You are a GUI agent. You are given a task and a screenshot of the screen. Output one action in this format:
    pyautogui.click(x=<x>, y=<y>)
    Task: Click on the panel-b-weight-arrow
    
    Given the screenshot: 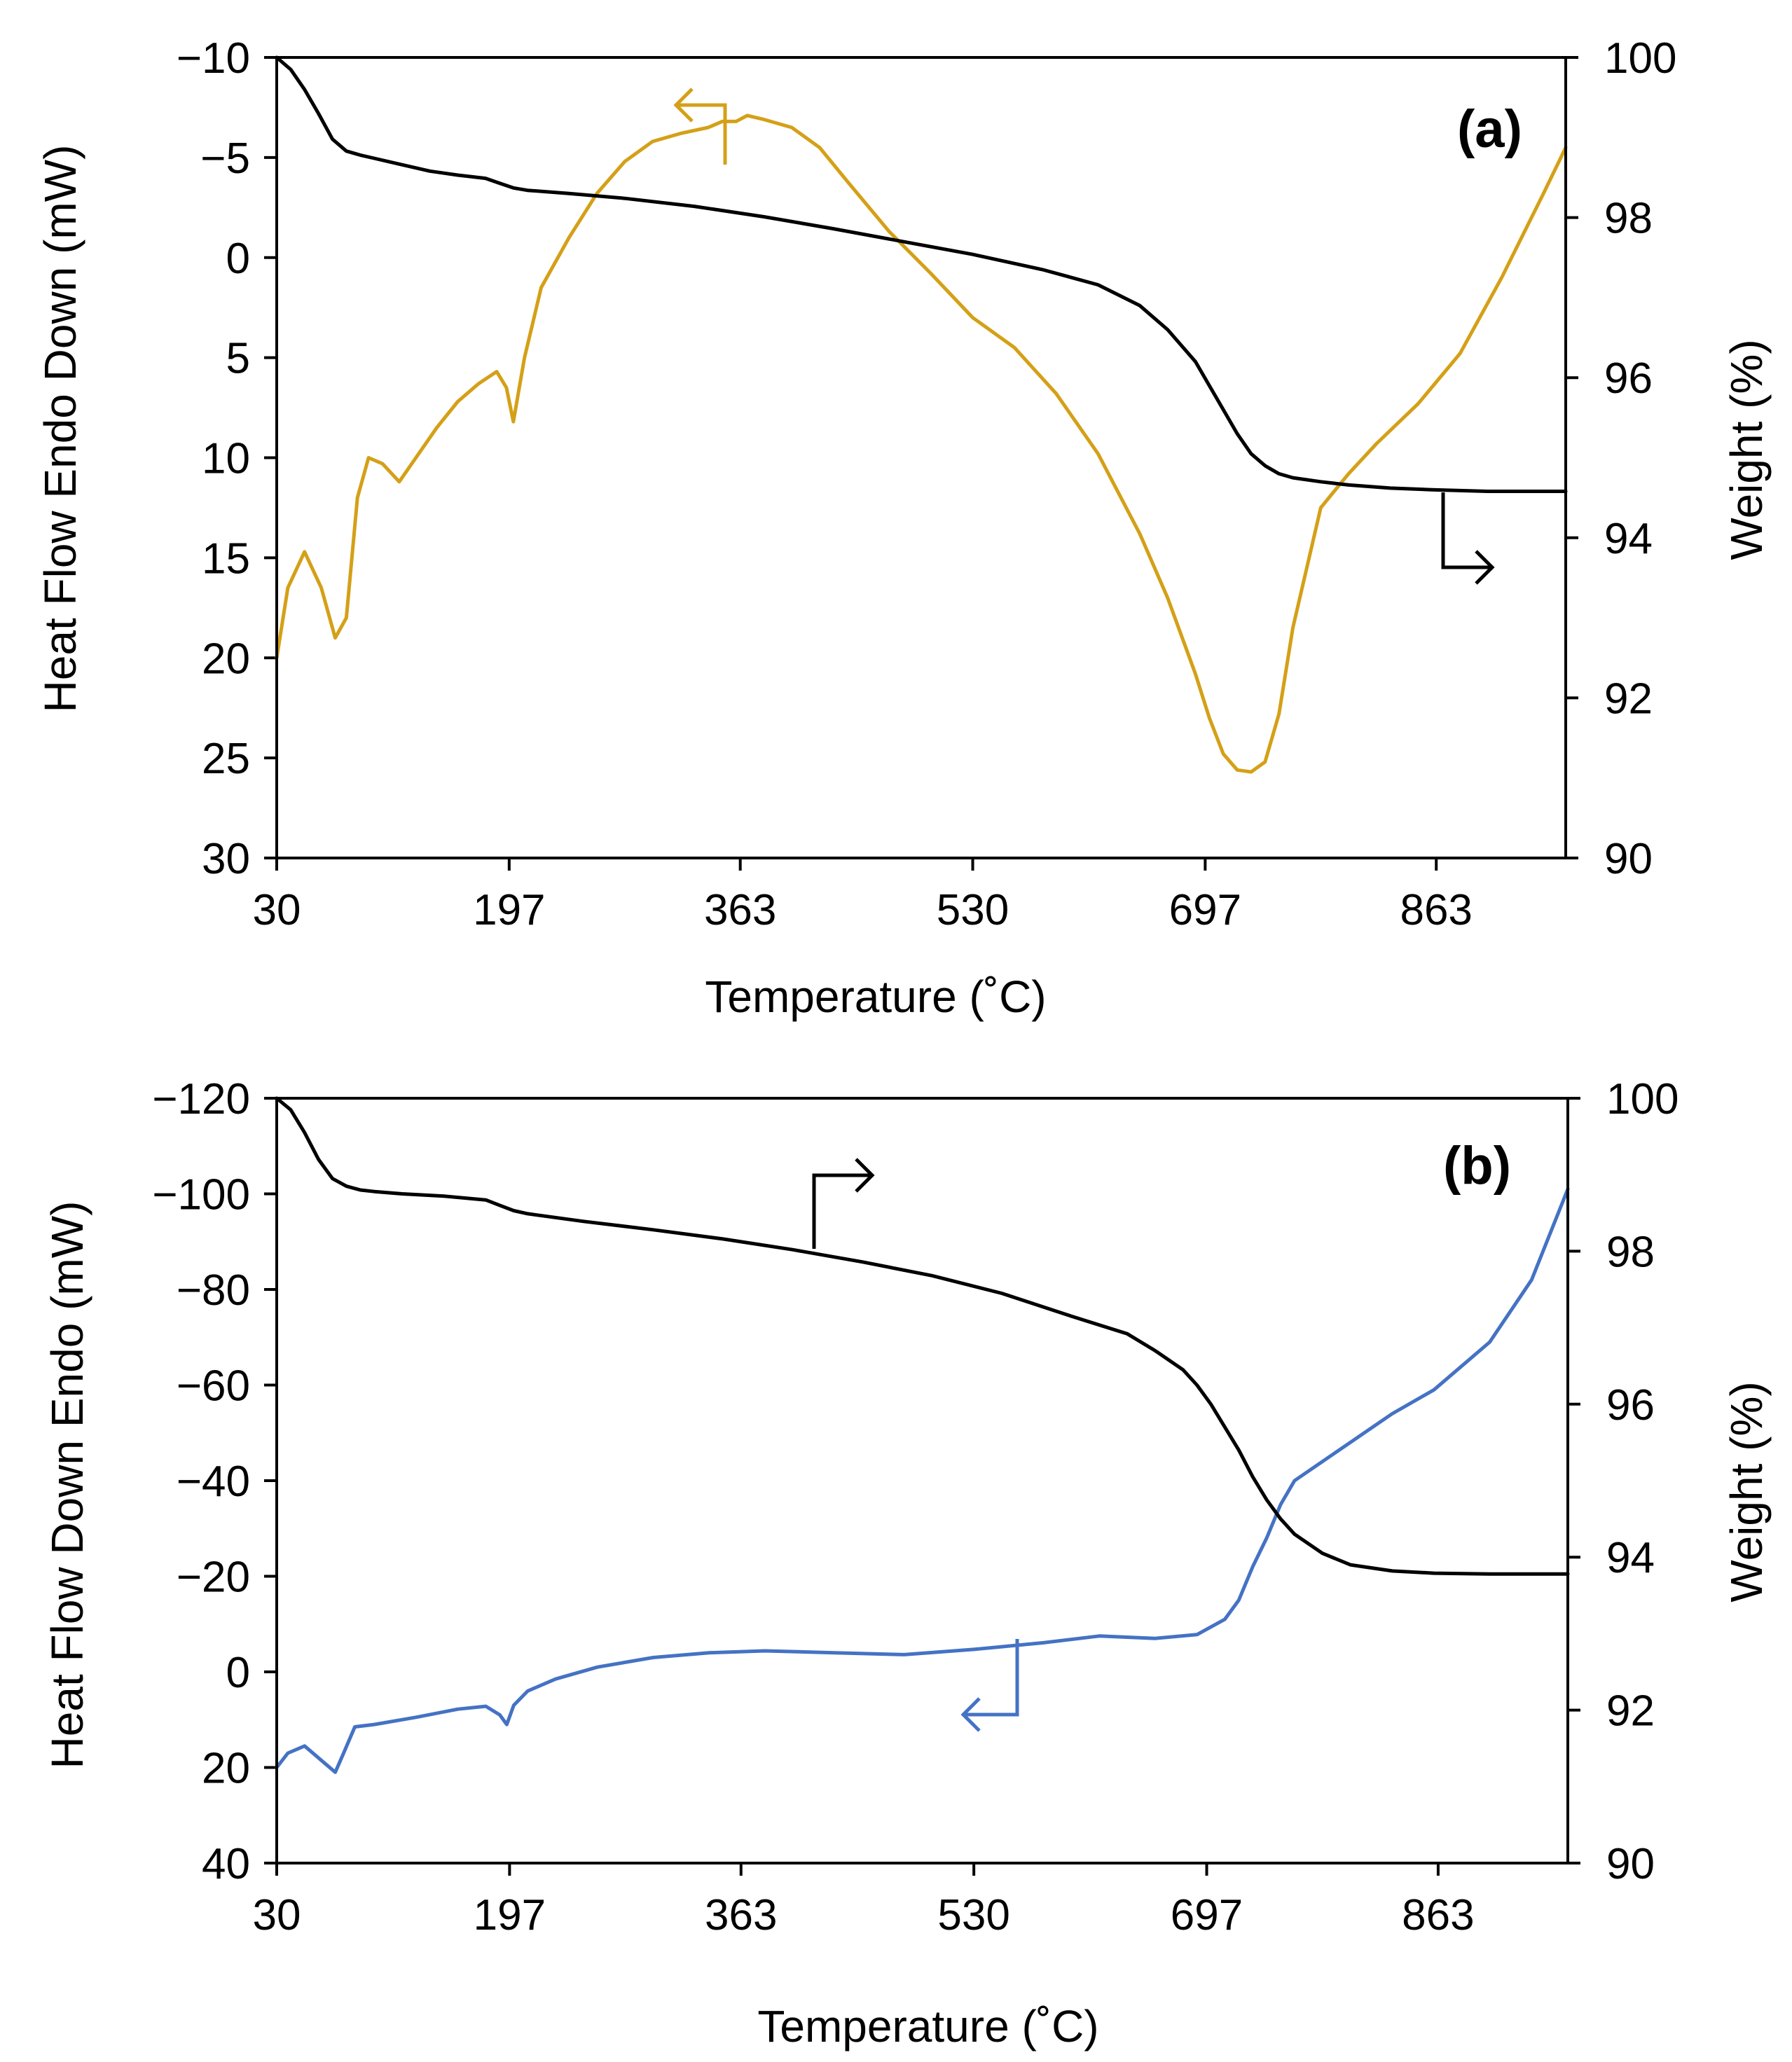 What is the action you would take?
    pyautogui.click(x=843, y=1204)
    